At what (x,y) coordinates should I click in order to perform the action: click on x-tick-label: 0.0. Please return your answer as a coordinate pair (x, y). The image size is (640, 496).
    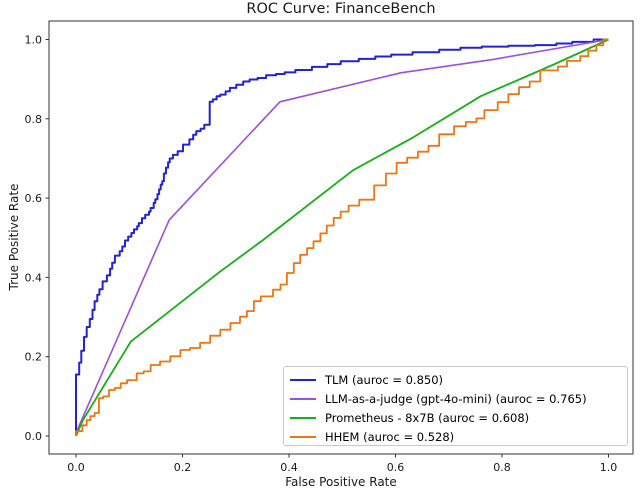
    Looking at the image, I should click on (76, 467).